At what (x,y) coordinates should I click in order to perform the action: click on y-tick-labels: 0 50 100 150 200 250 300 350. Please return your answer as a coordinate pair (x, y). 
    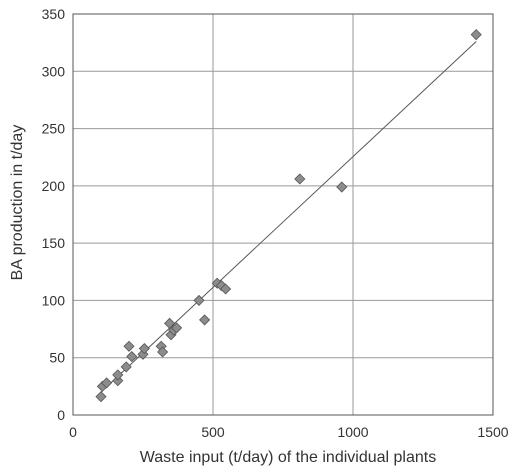
    Looking at the image, I should click on (54, 214).